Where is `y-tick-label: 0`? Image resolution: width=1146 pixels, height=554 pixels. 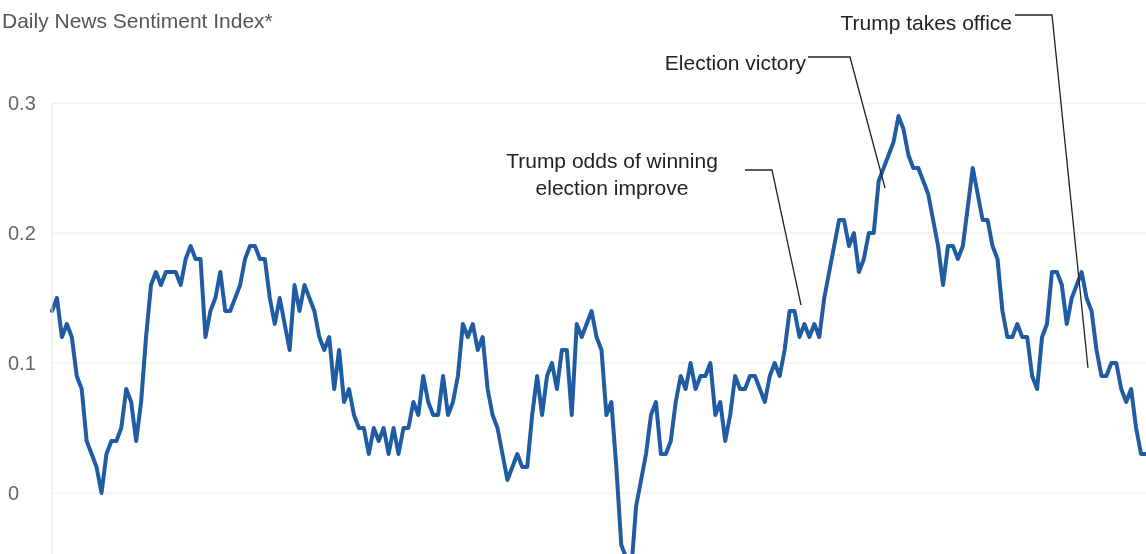 y-tick-label: 0 is located at coordinates (14, 493).